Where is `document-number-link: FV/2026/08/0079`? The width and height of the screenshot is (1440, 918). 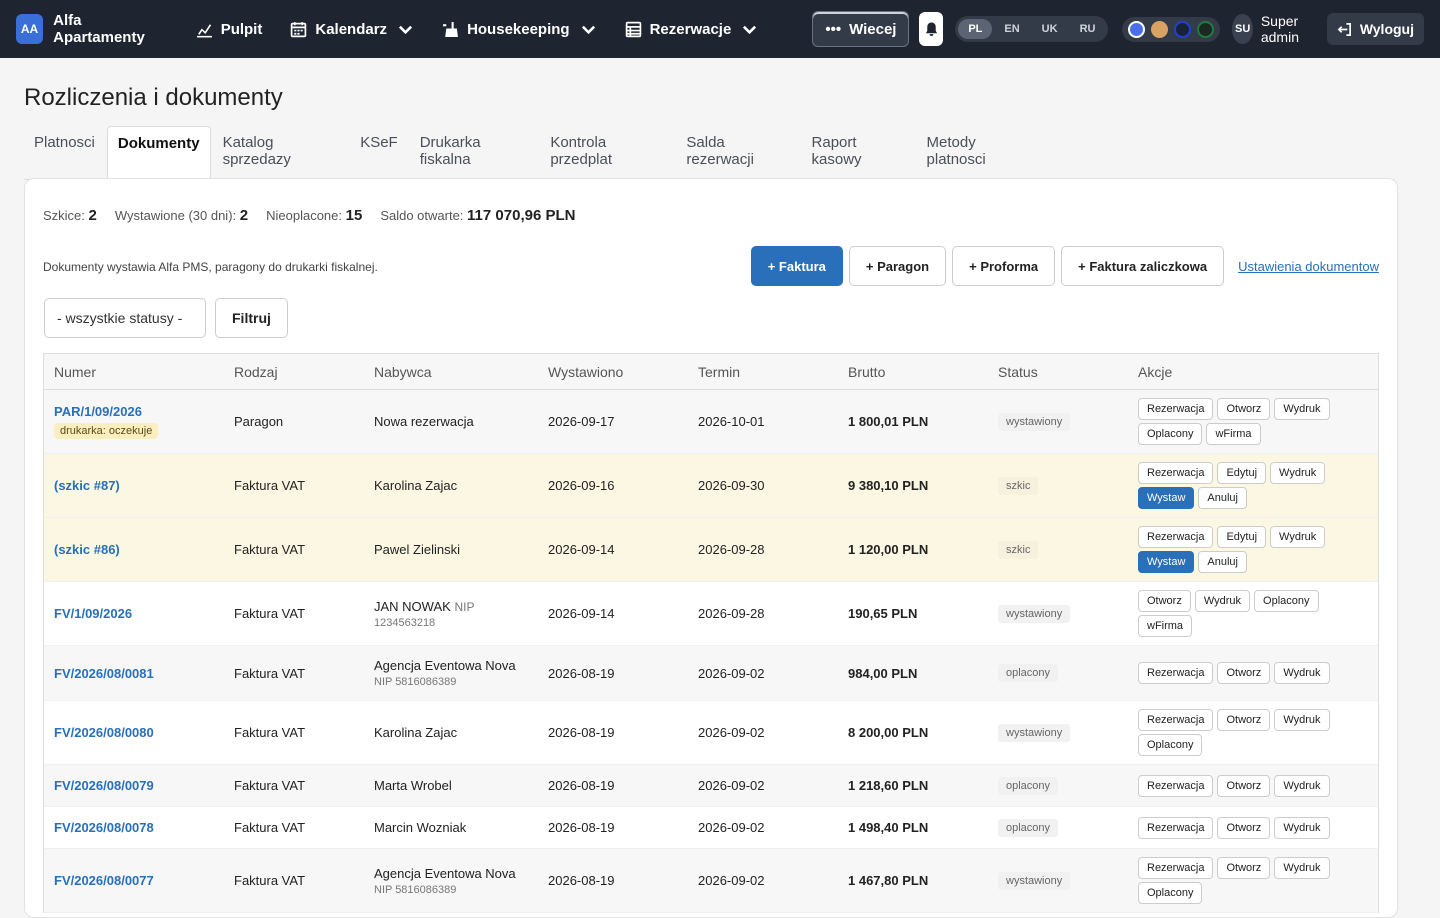 document-number-link: FV/2026/08/0079 is located at coordinates (104, 785).